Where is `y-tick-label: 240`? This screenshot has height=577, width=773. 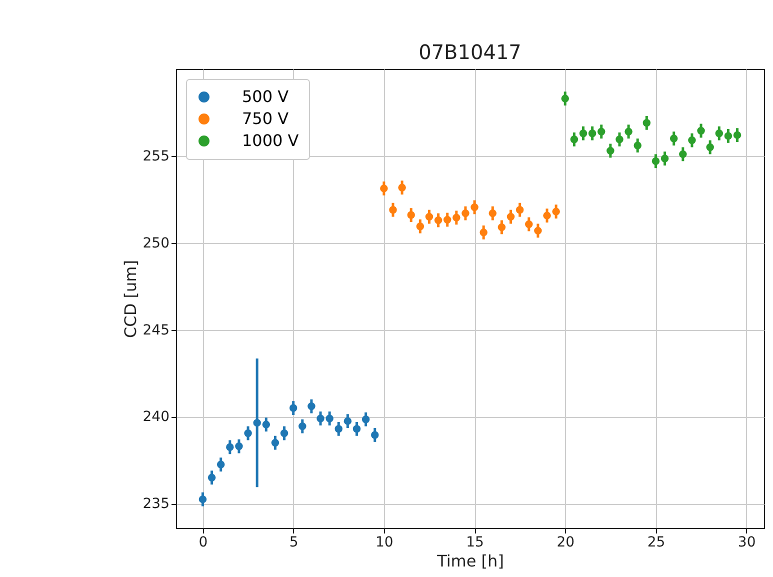 y-tick-label: 240 is located at coordinates (156, 417).